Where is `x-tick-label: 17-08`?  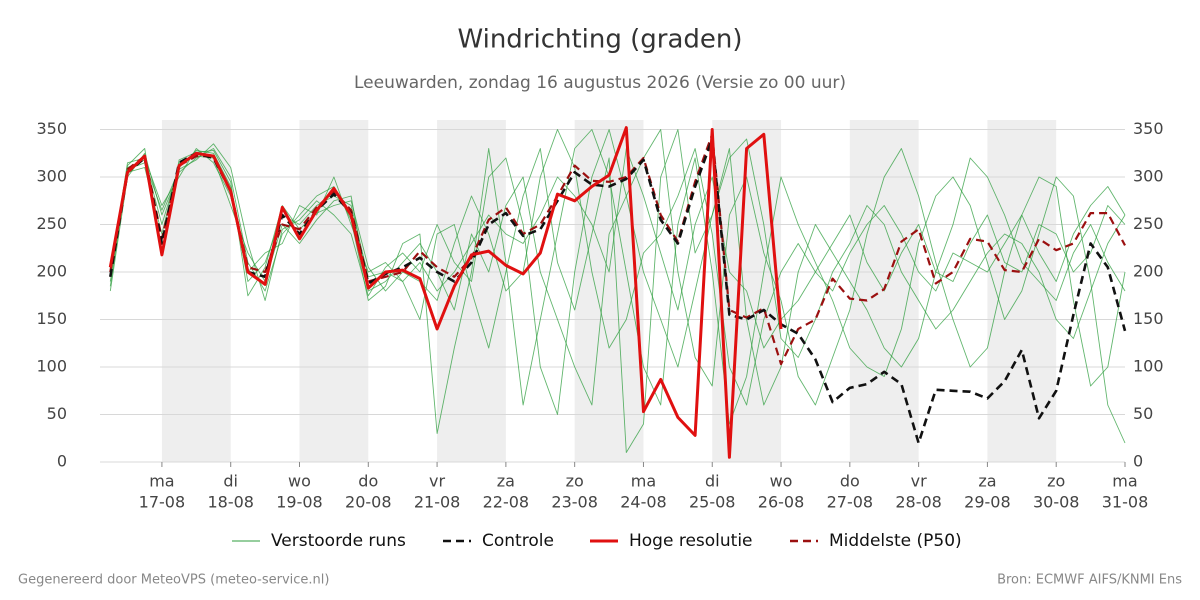 x-tick-label: 17-08 is located at coordinates (162, 502).